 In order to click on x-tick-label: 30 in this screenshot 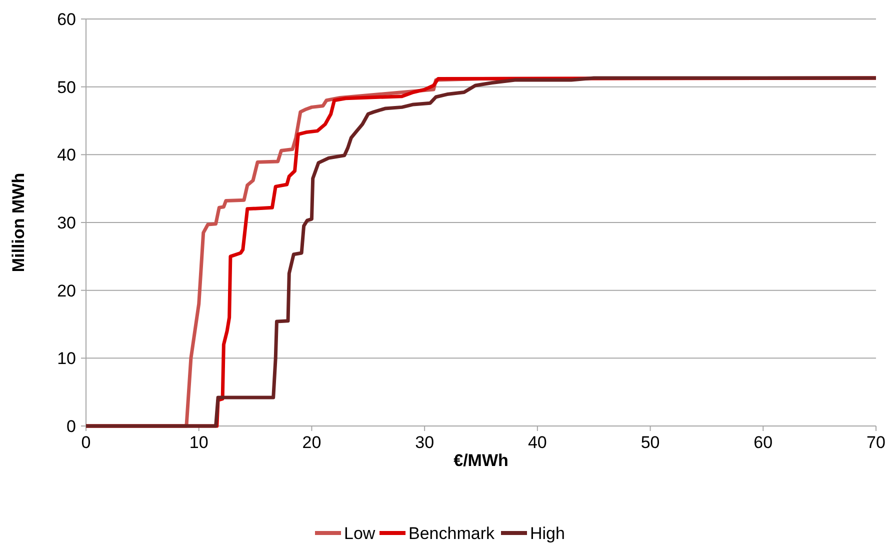, I will do `click(424, 442)`.